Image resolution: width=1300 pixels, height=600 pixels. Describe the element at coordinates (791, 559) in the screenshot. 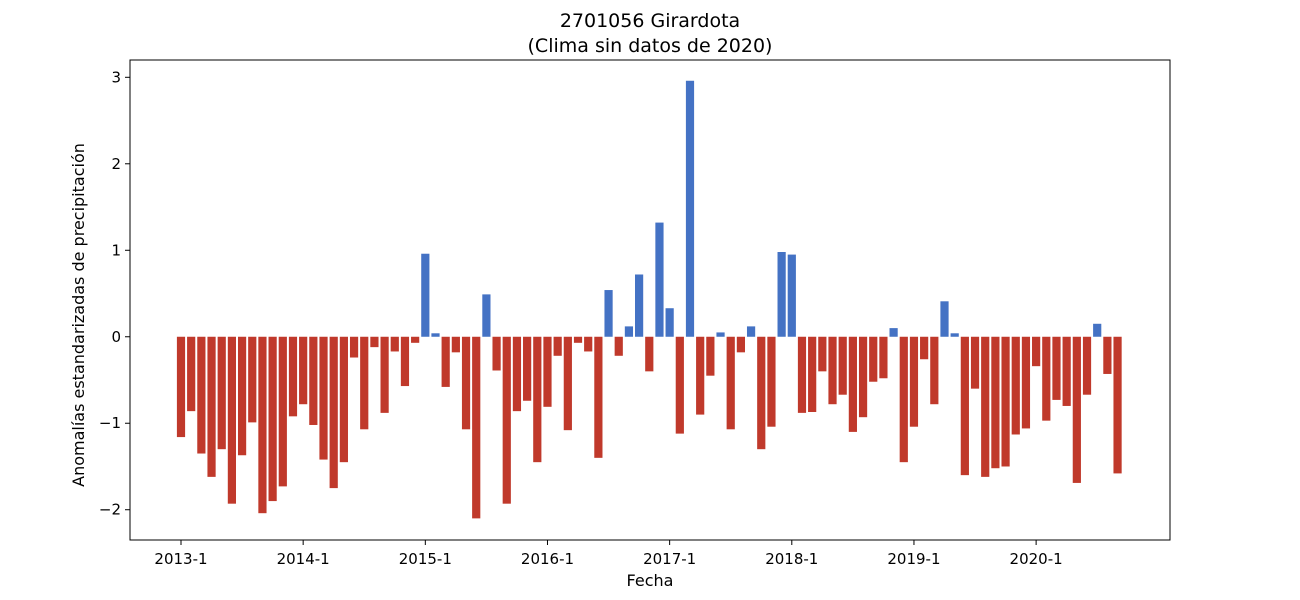

I see `x-tick-label: 2018-1` at that location.